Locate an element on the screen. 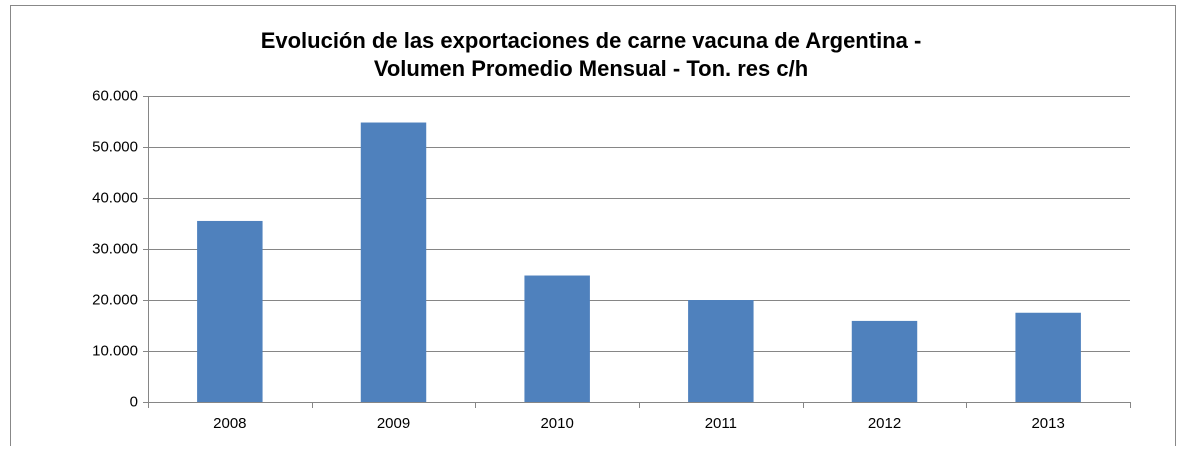 The image size is (1183, 451). y-tick-label: 0 is located at coordinates (134, 401).